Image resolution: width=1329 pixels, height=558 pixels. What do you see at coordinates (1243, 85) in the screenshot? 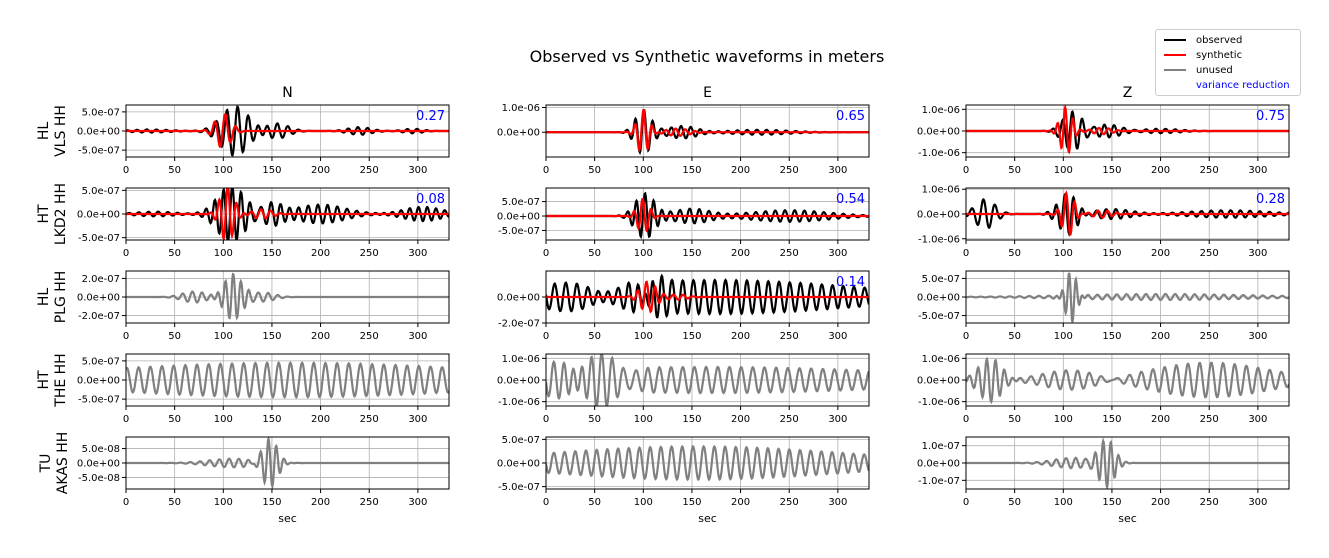
I see `legend-label: variance reduction` at bounding box center [1243, 85].